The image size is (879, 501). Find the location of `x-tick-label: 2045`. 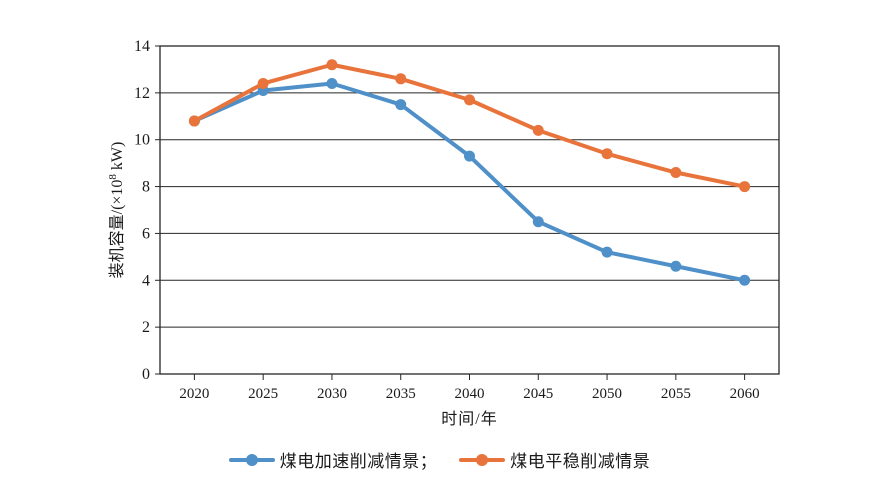

x-tick-label: 2045 is located at coordinates (538, 394).